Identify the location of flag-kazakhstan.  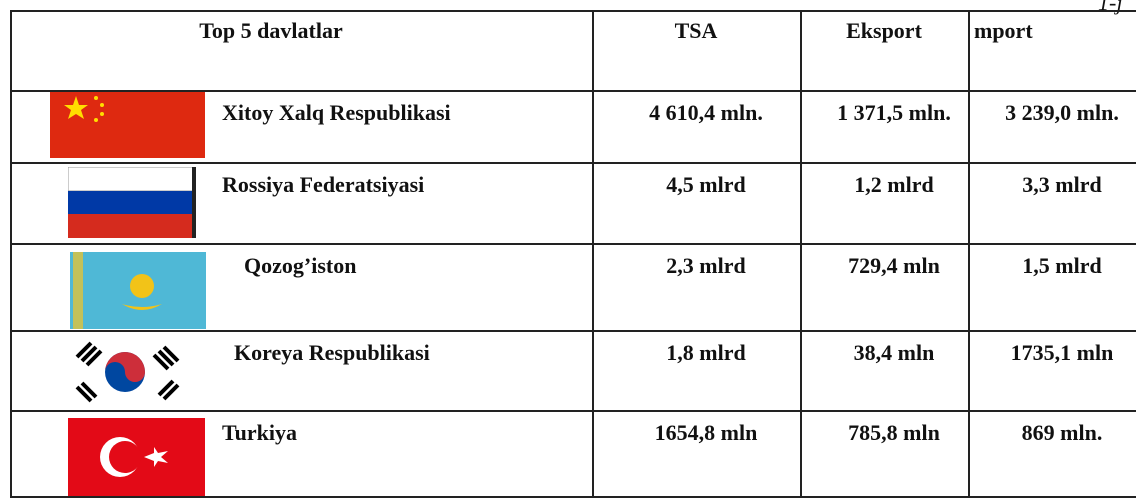
(138, 290).